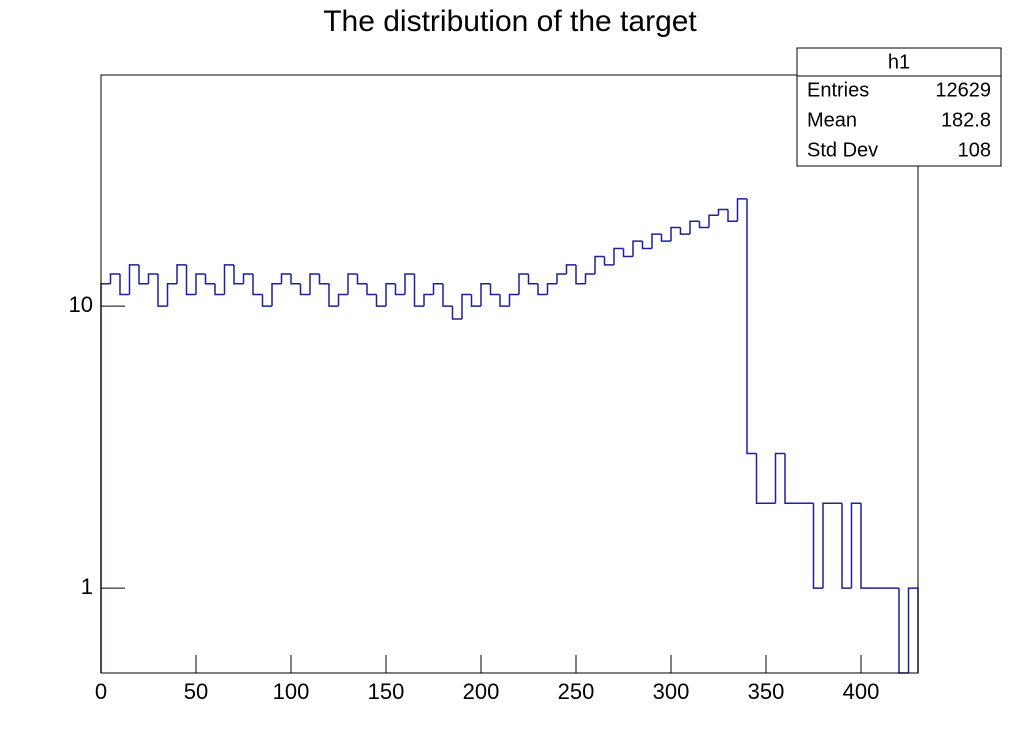 The width and height of the screenshot is (1022, 751). I want to click on x-tick-label: 200, so click(481, 691).